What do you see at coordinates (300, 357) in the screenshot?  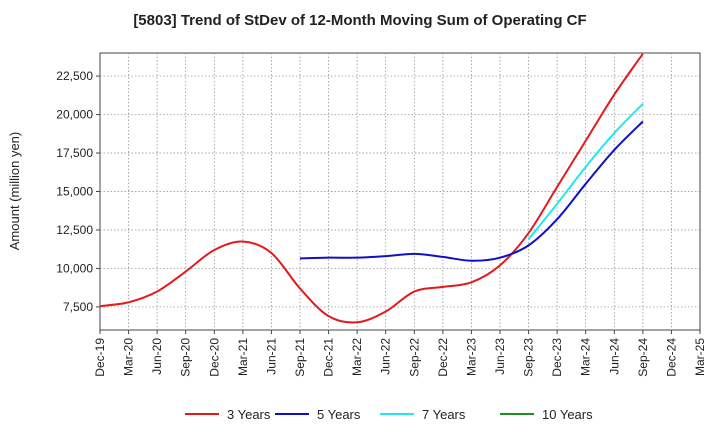 I see `x-tick-label: Sep-21` at bounding box center [300, 357].